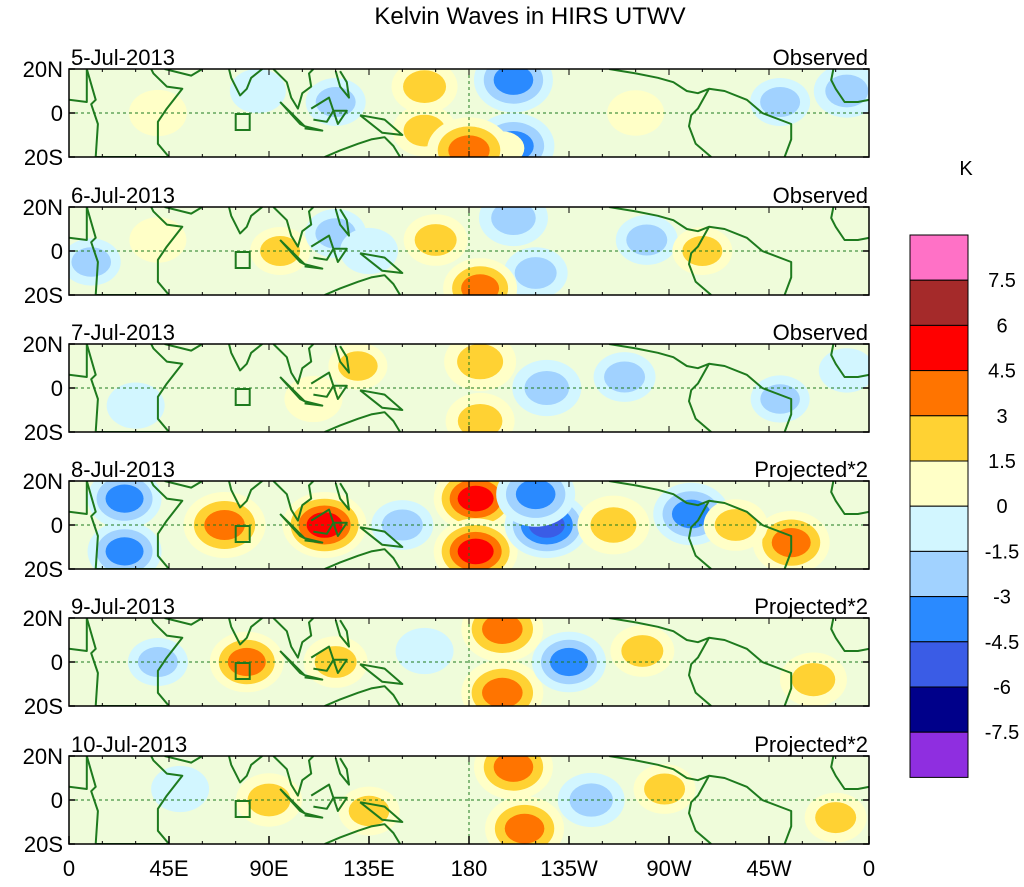 This screenshot has height=887, width=1024. What do you see at coordinates (642, 651) in the screenshot?
I see `anomaly-blob-5-4-core1` at bounding box center [642, 651].